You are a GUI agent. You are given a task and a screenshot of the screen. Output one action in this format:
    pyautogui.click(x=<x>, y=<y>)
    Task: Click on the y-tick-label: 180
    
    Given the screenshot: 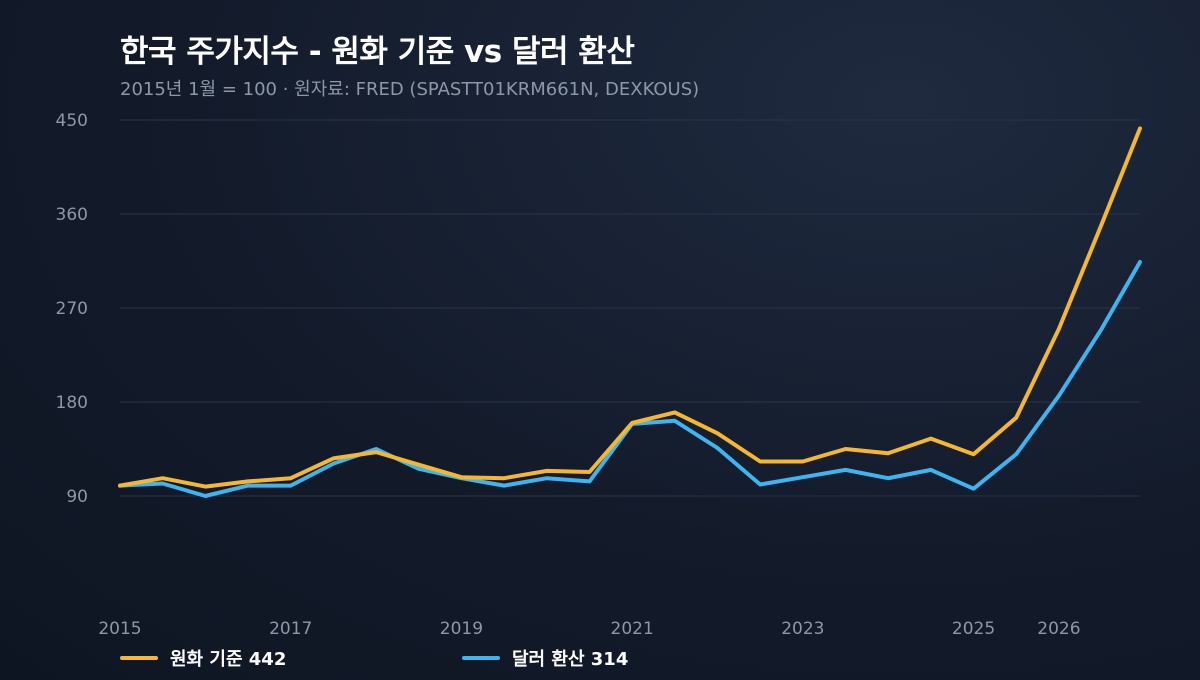 What is the action you would take?
    pyautogui.click(x=72, y=403)
    